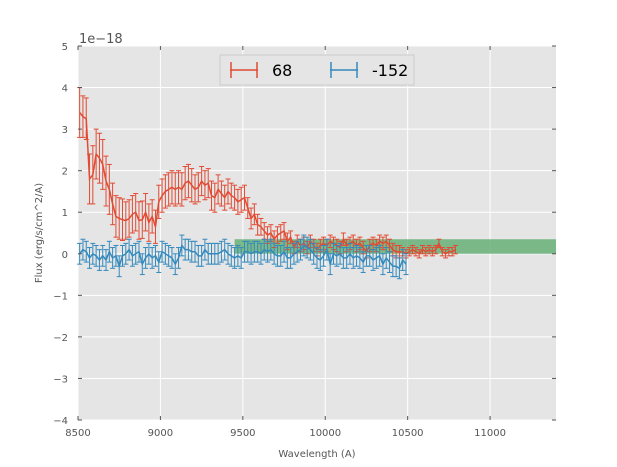  Describe the element at coordinates (60, 338) in the screenshot. I see `y-tick-label: −2` at that location.